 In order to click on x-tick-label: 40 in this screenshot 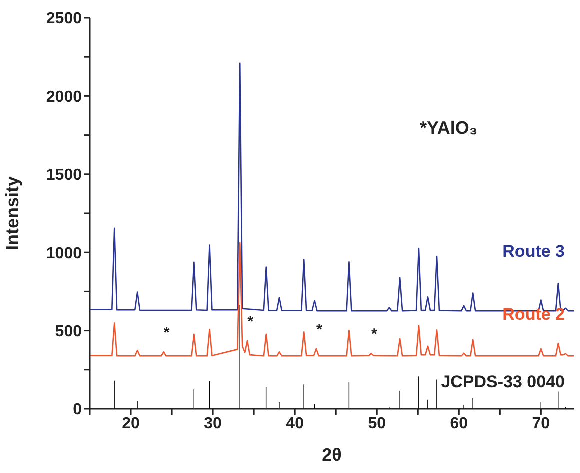, I will do `click(295, 423)`.